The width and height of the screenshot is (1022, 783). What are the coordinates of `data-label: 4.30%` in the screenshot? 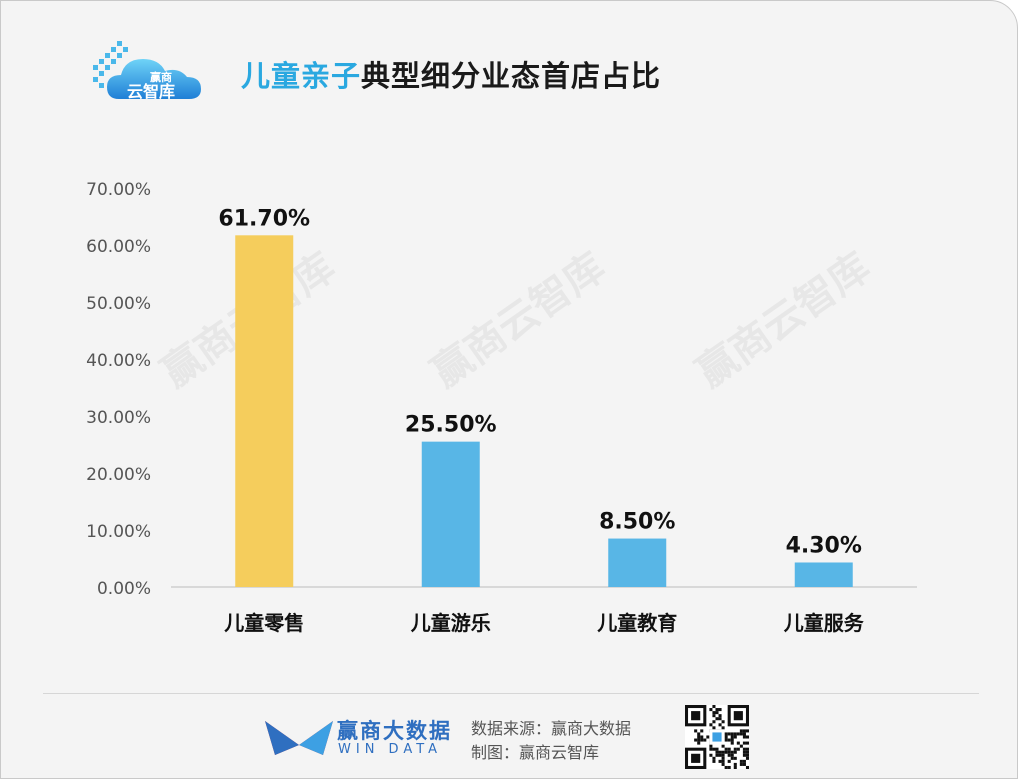 It's located at (824, 545).